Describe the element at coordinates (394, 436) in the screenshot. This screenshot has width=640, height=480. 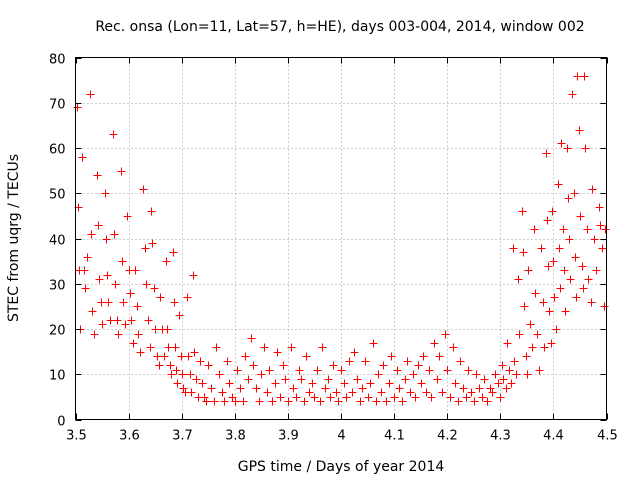
I see `x-tick-label: 4.1` at that location.